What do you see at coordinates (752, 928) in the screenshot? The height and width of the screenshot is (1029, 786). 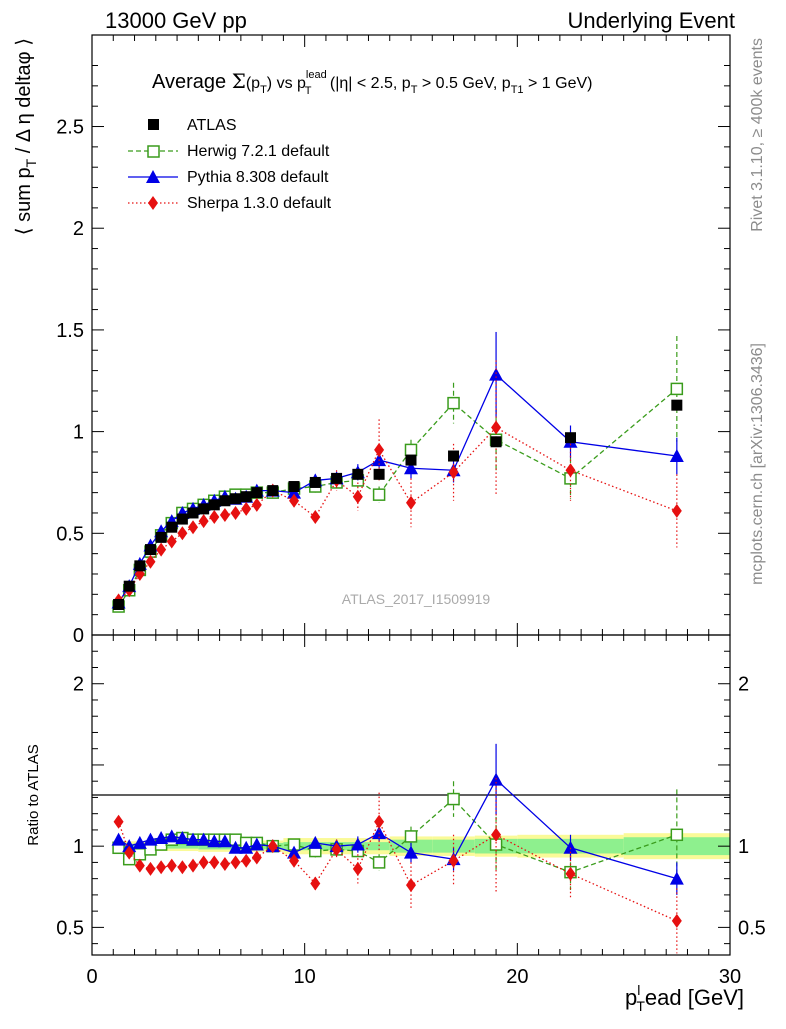 I see `ratio-y-tick-label-right: 0.5` at bounding box center [752, 928].